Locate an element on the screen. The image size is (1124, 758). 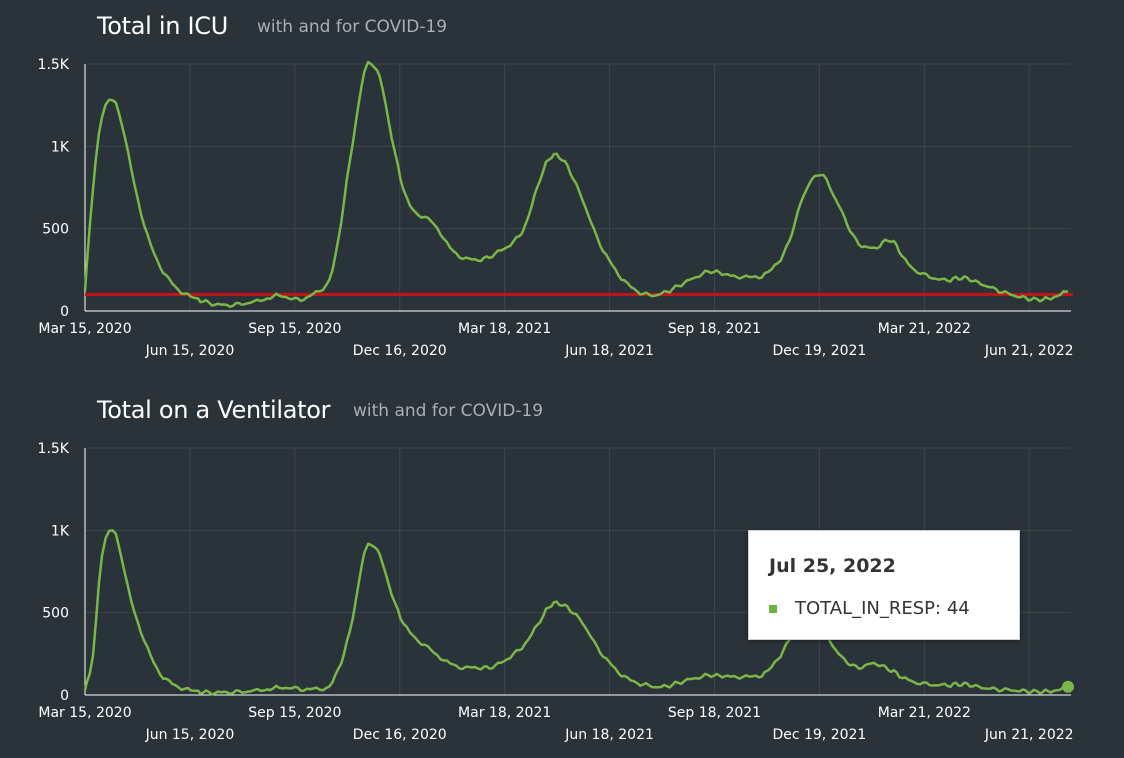
icu-x-tick-label: Jun 15, 2020 is located at coordinates (190, 351).